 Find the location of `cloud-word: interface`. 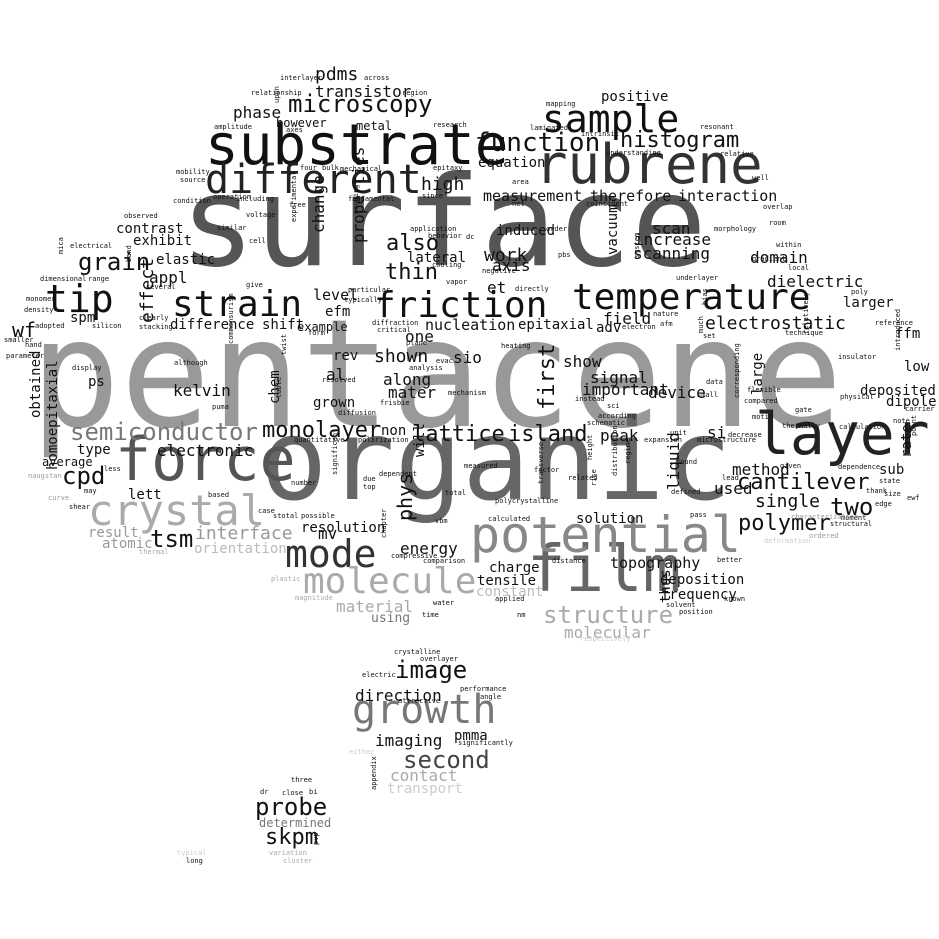

cloud-word: interface is located at coordinates (244, 533).